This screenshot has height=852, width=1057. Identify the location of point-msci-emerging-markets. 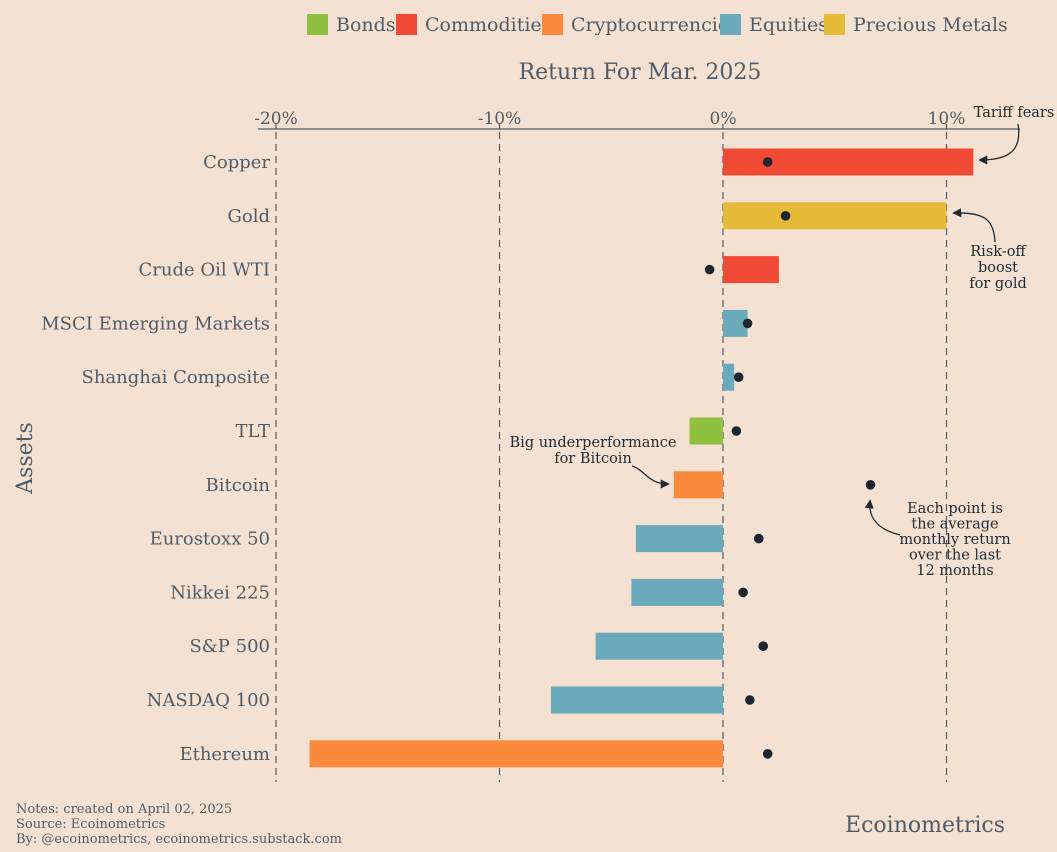
(747, 323).